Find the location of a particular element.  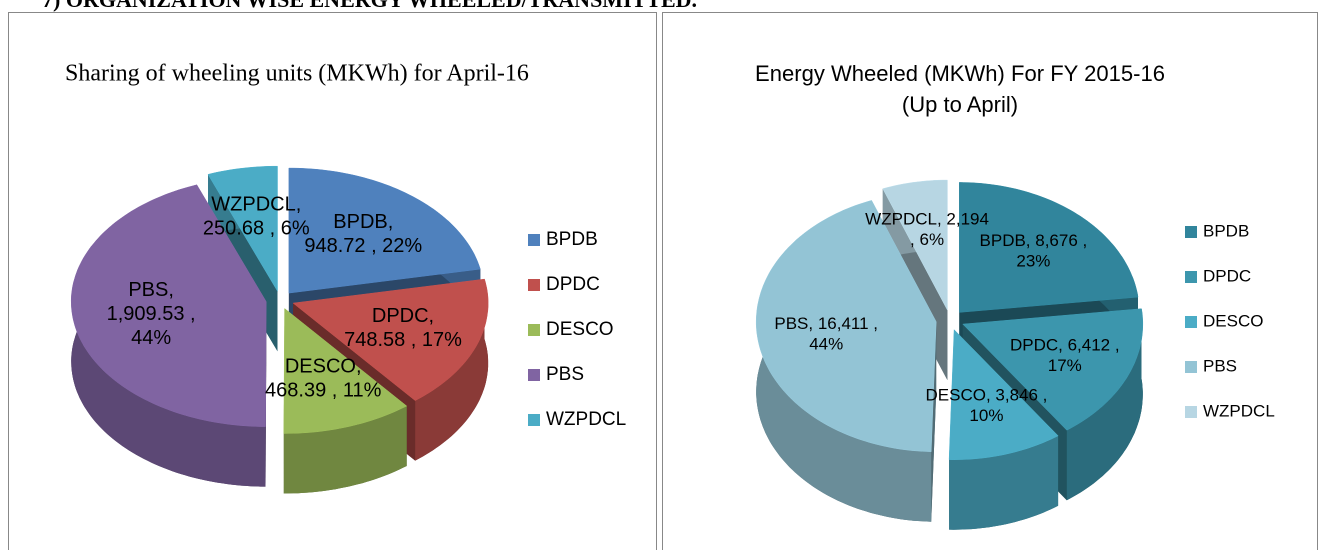

data-label: BPDB, 8,676 , 23% is located at coordinates (1034, 250).